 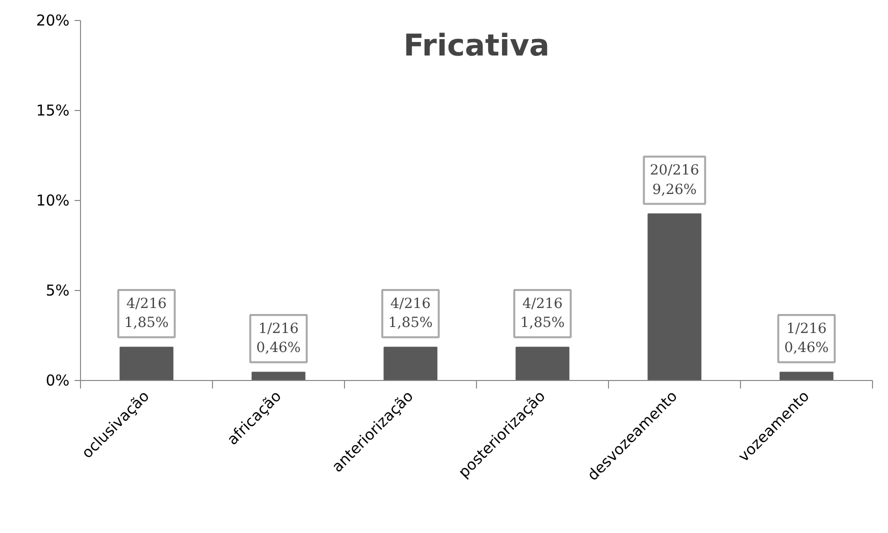 What do you see at coordinates (476, 46) in the screenshot?
I see `chart-title: Fricativa` at bounding box center [476, 46].